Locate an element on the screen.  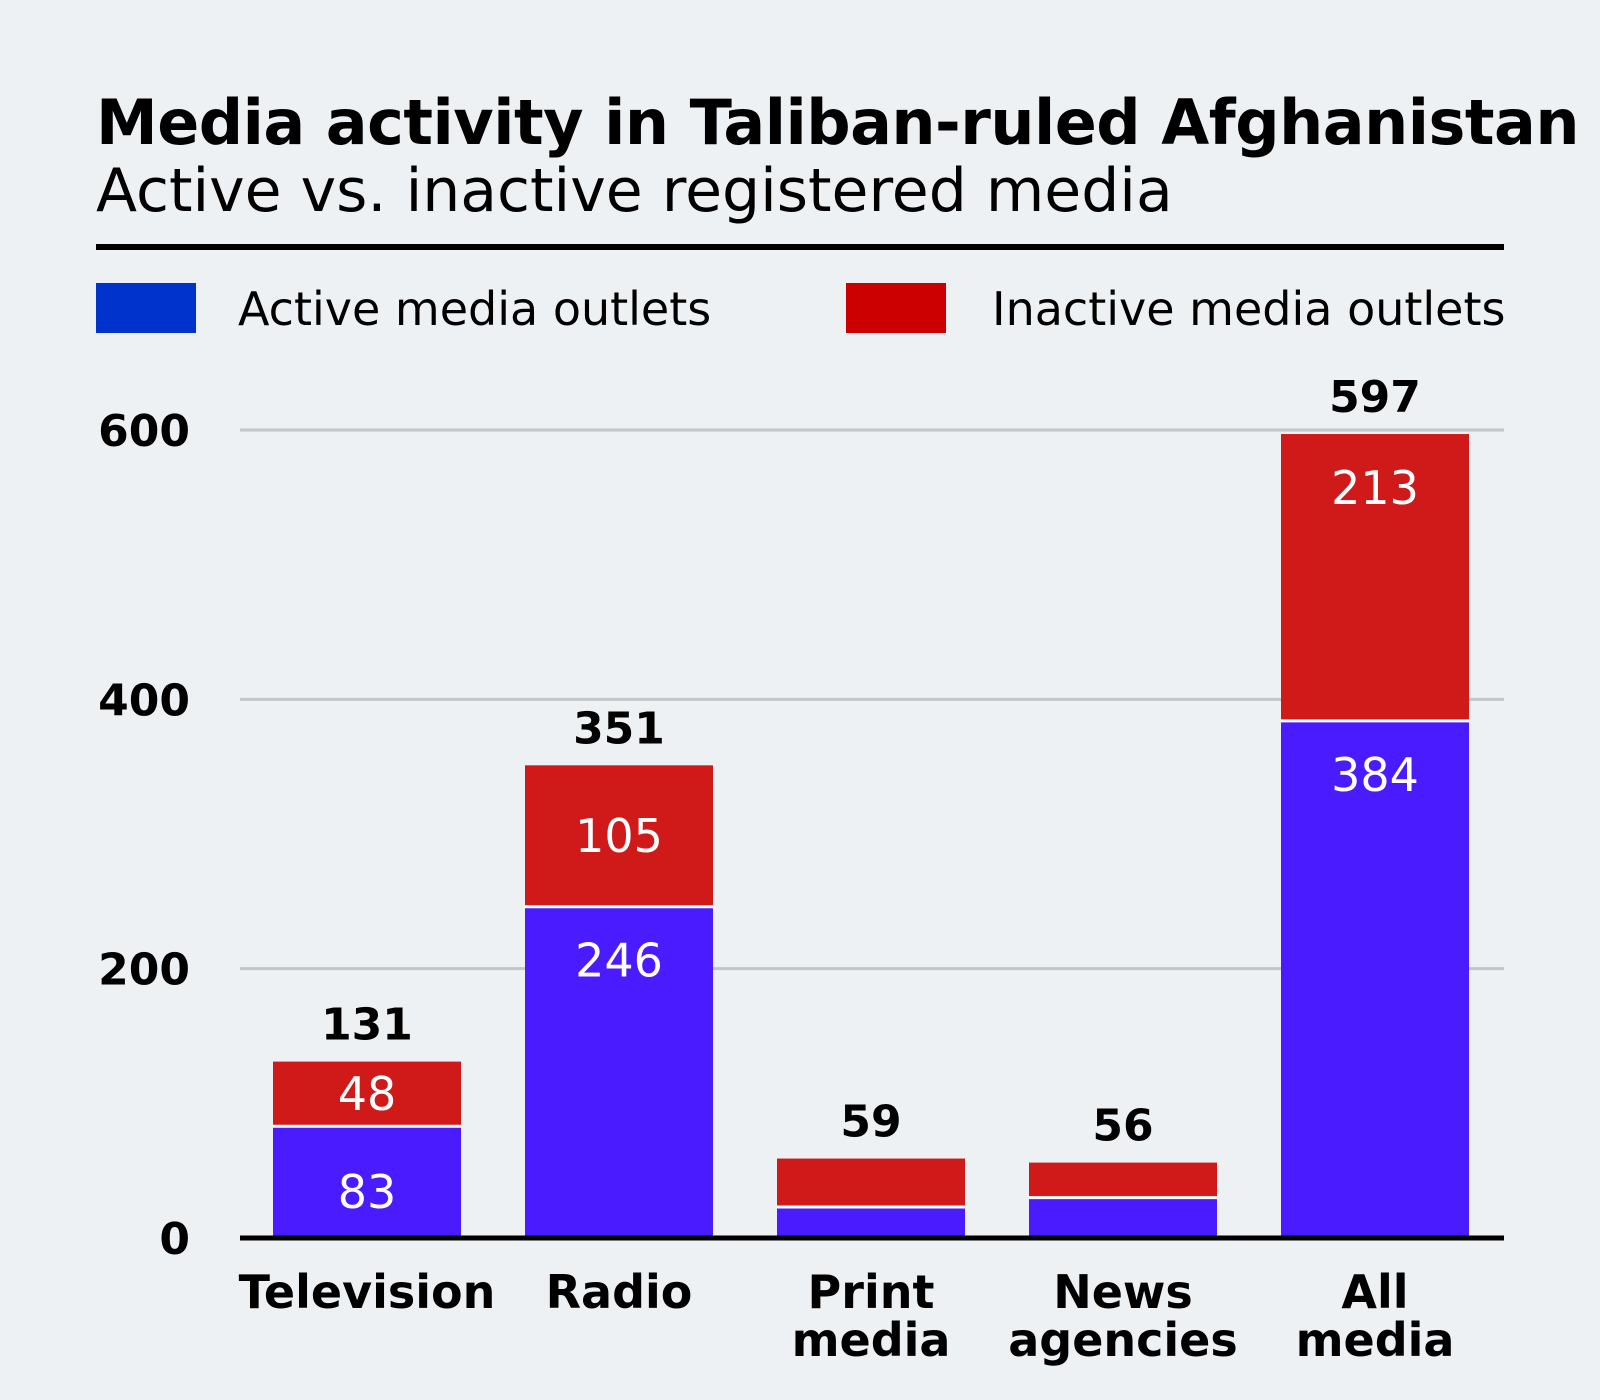
legend-label-inactive: Inactive media outlets is located at coordinates (1249, 309).